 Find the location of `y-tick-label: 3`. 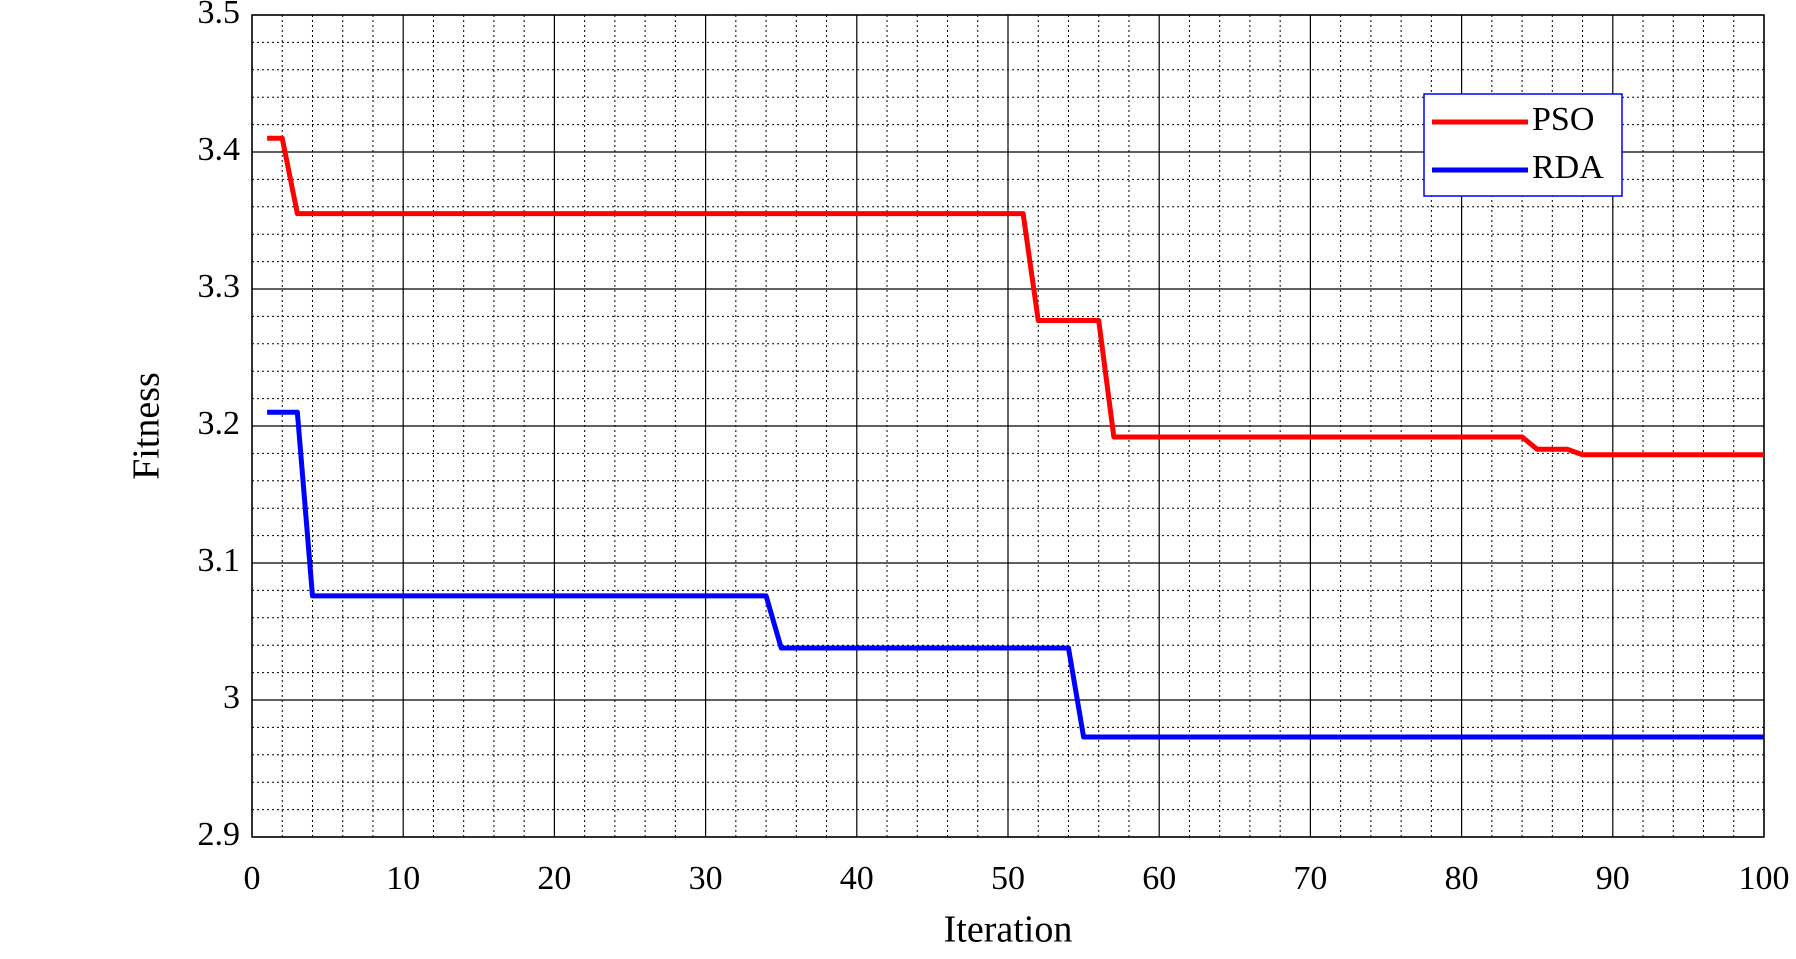

y-tick-label: 3 is located at coordinates (231, 697).